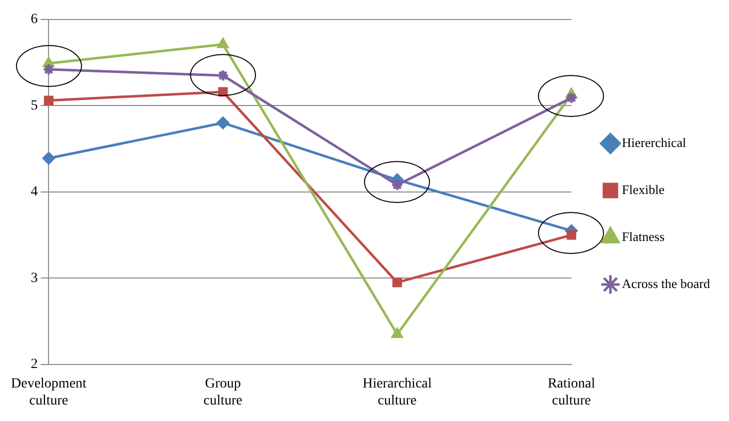 Image resolution: width=729 pixels, height=421 pixels. Describe the element at coordinates (666, 283) in the screenshot. I see `legend-label: Across the board` at that location.